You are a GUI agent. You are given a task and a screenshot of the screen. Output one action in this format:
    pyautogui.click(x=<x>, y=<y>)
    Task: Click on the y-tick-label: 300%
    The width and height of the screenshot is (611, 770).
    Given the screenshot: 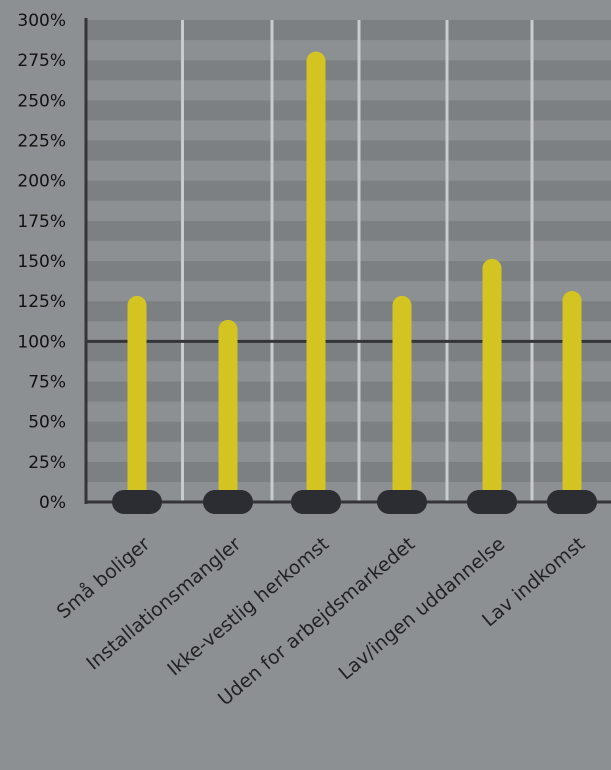 What is the action you would take?
    pyautogui.click(x=41, y=21)
    